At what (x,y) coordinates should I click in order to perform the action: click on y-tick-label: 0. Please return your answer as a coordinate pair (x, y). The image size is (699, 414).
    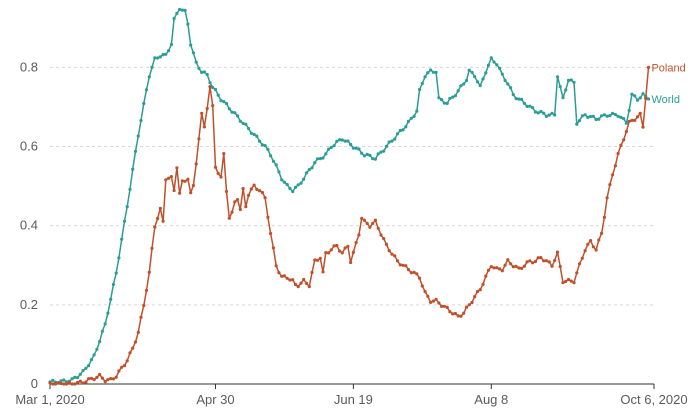
    Looking at the image, I should click on (34, 383).